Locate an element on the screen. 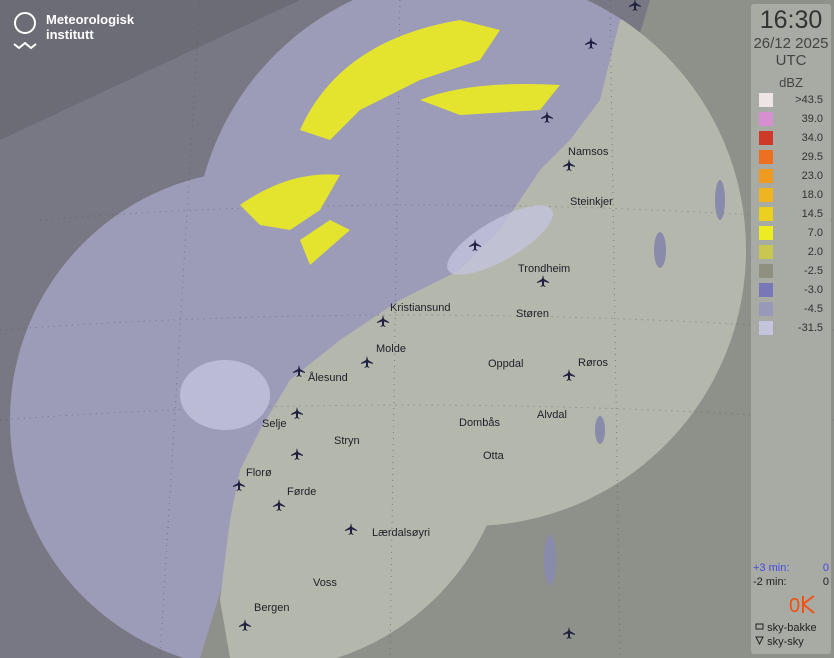 The height and width of the screenshot is (658, 834). city-kristiansund: Kristiansund is located at coordinates (420, 308).